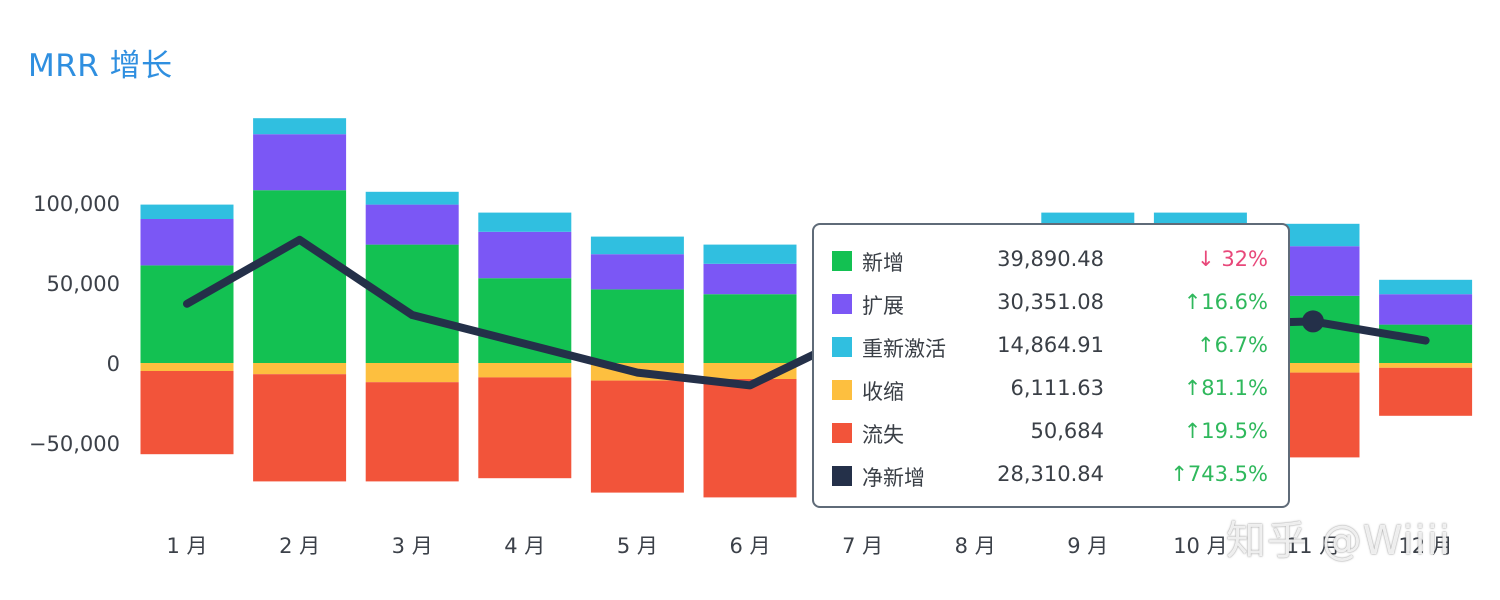 The image size is (1500, 600). I want to click on x-tick-label: 4 月, so click(524, 546).